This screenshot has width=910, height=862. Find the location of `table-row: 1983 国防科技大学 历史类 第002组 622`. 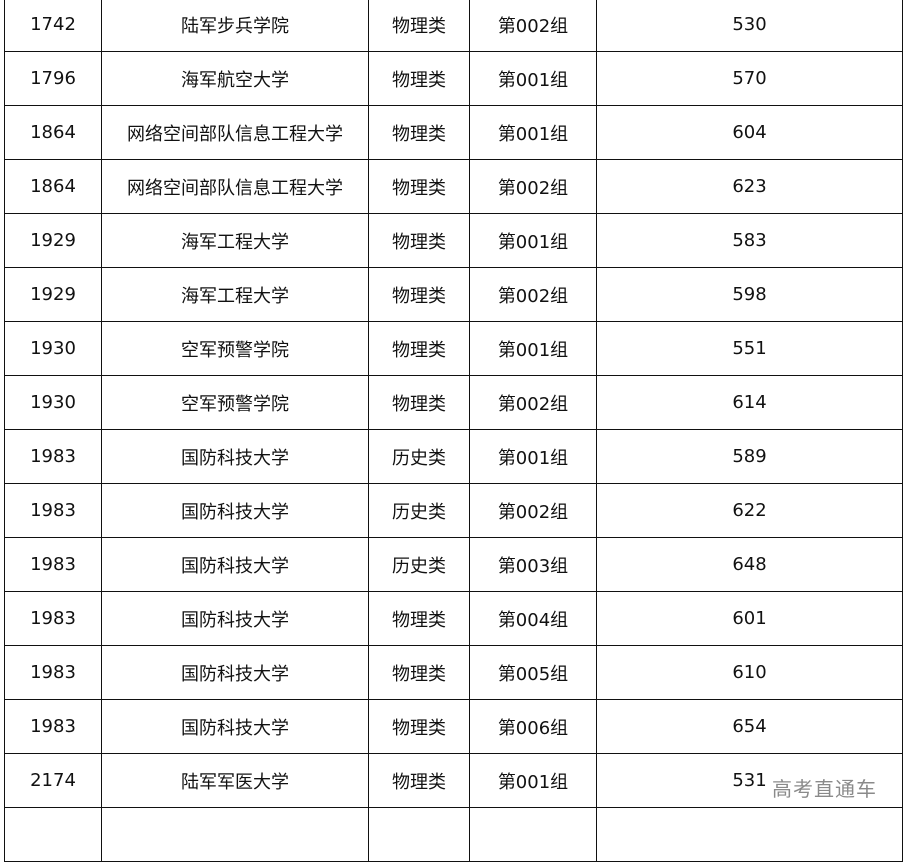

table-row: 1983 国防科技大学 历史类 第002组 622 is located at coordinates (453, 510).